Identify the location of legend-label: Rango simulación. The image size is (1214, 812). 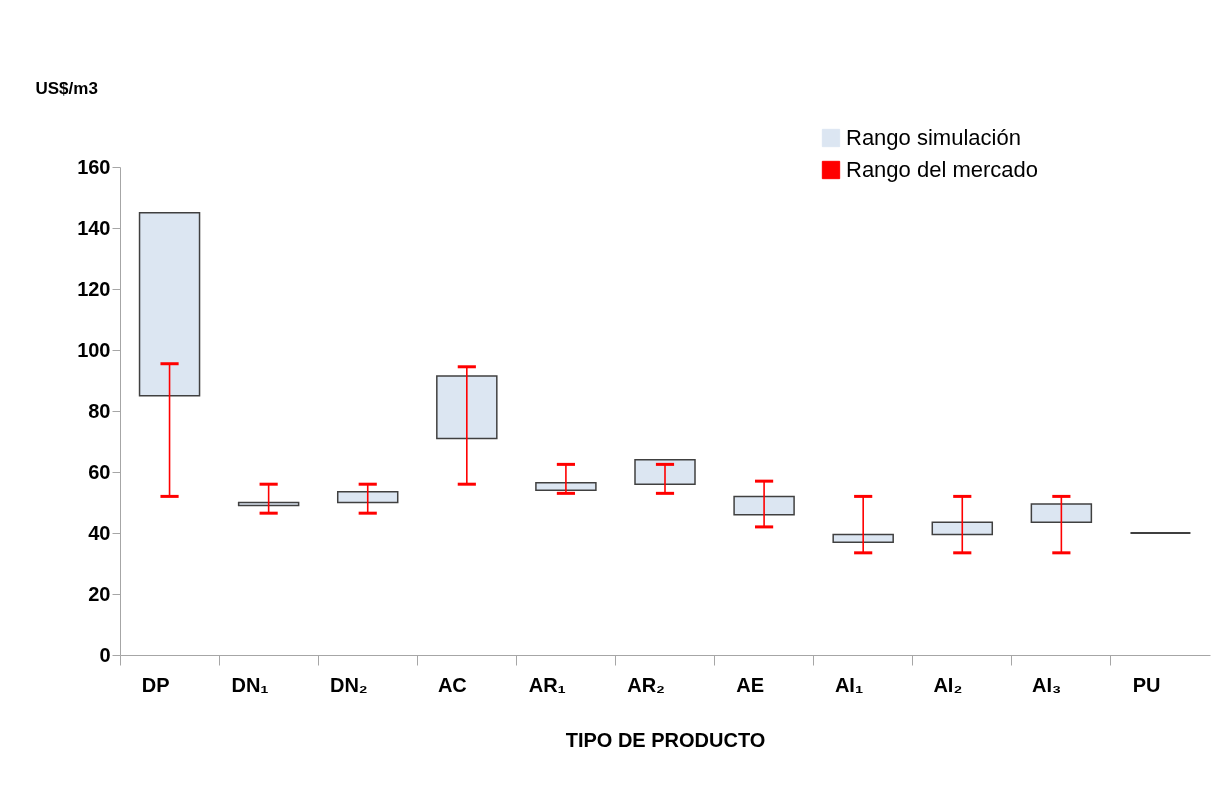
(933, 137).